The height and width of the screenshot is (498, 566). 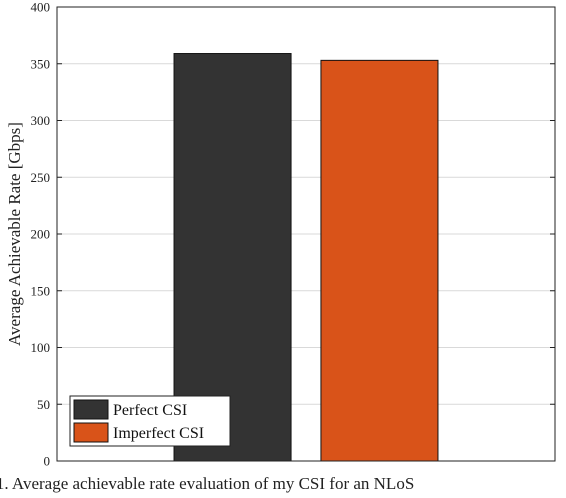 I want to click on y-tick-label: 350, so click(x=41, y=63).